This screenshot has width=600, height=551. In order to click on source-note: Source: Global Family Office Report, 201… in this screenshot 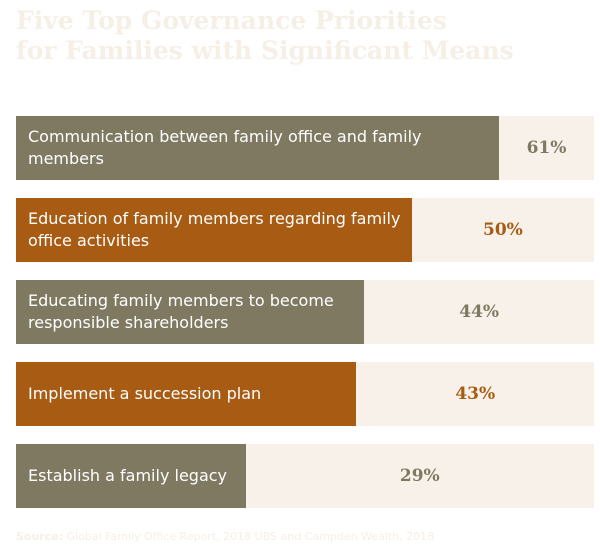, I will do `click(225, 536)`.